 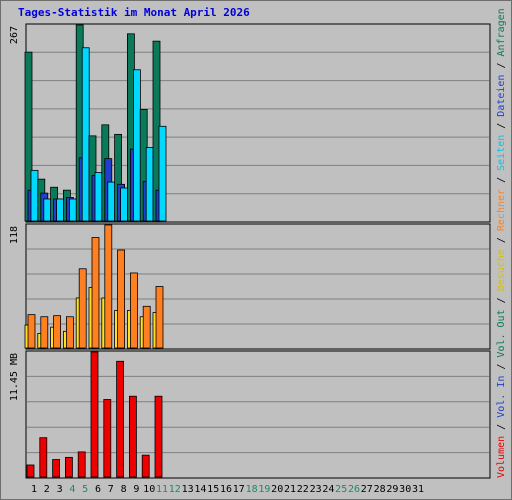 I want to click on legend-entry: Vol. Out, so click(x=501, y=333).